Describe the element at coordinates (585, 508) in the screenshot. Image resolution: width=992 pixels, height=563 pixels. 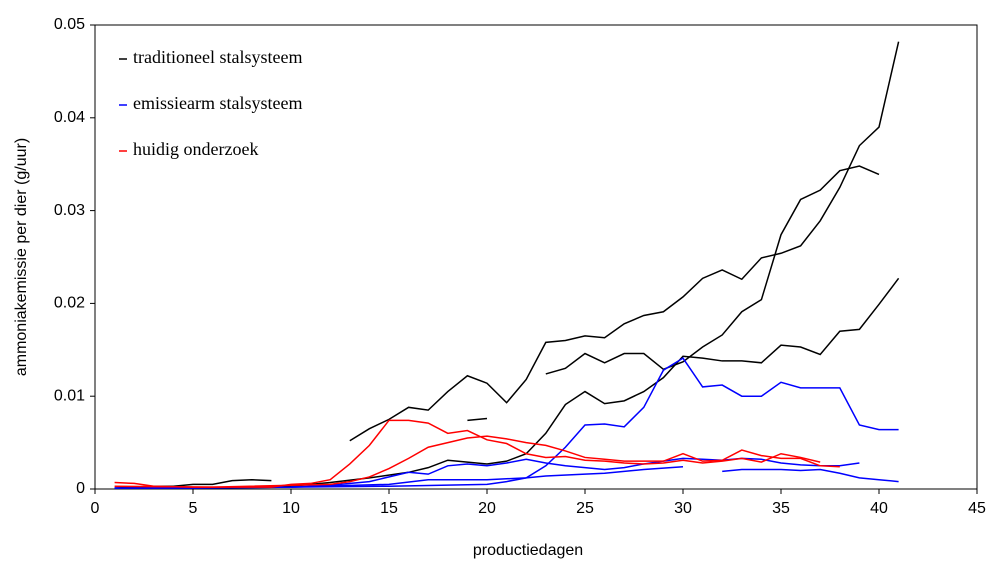
I see `x-tick-label: 25` at that location.